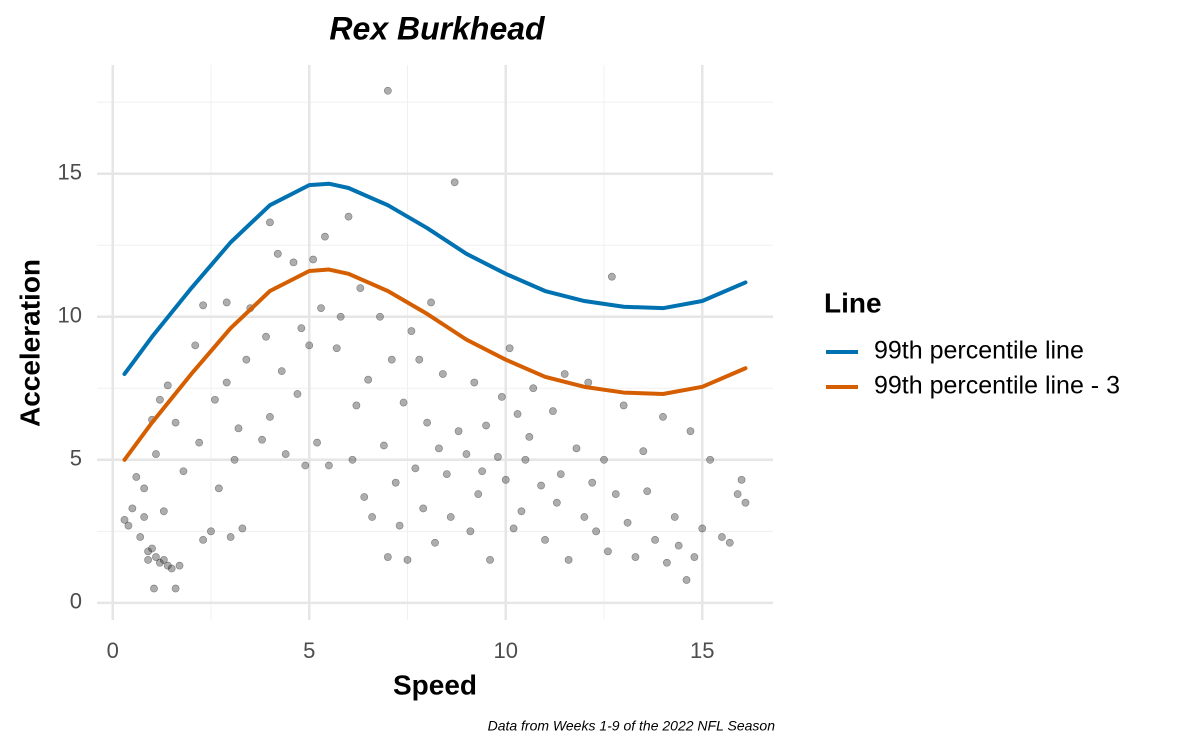  What do you see at coordinates (309, 650) in the screenshot?
I see `x-tick-label: 5` at bounding box center [309, 650].